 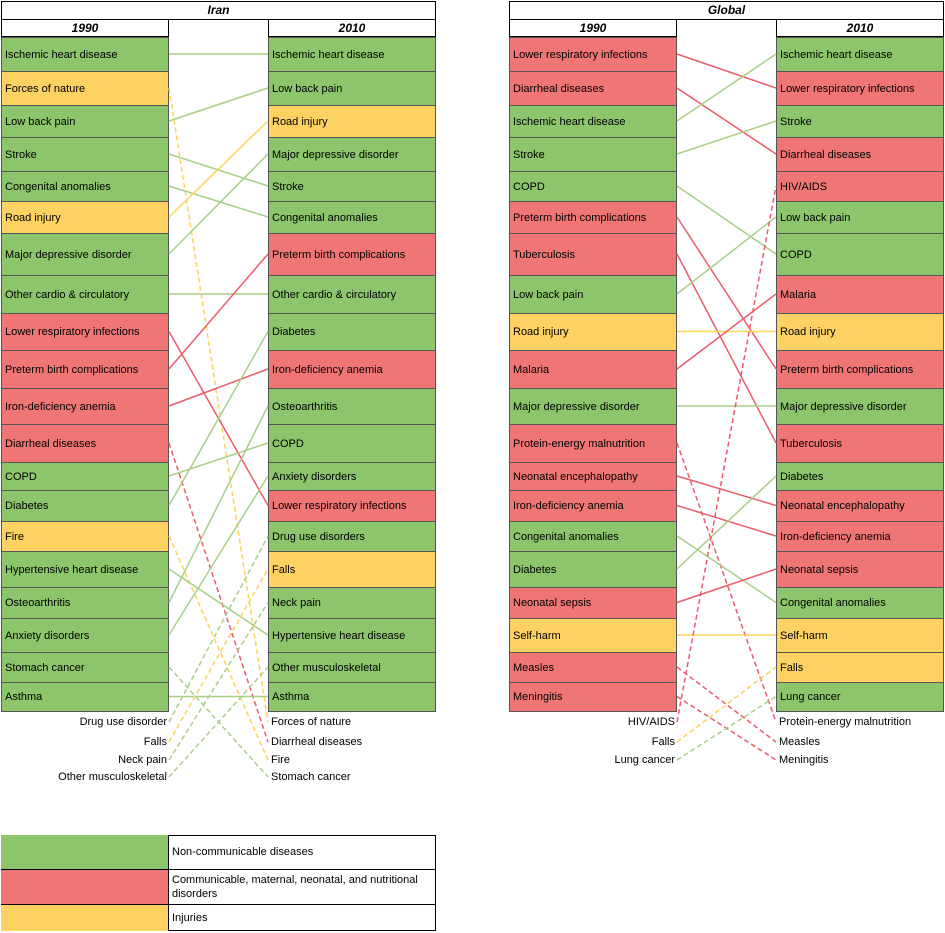 What do you see at coordinates (566, 536) in the screenshot?
I see `rank-label: Congenital anomalies` at bounding box center [566, 536].